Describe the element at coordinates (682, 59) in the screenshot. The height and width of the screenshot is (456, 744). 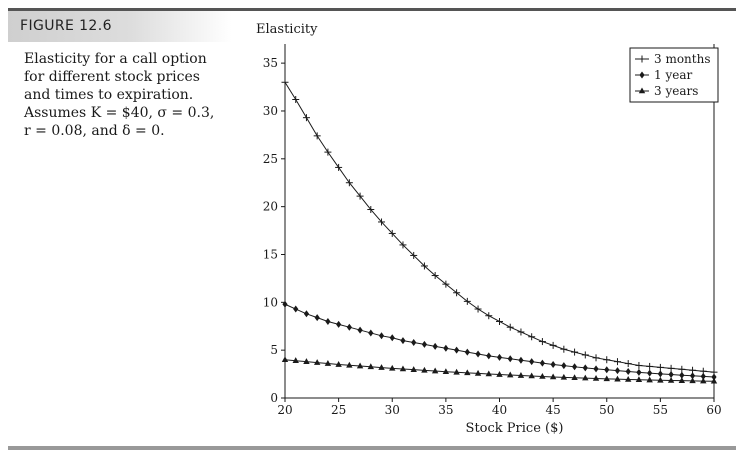
I see `legend-label: 3 months` at that location.